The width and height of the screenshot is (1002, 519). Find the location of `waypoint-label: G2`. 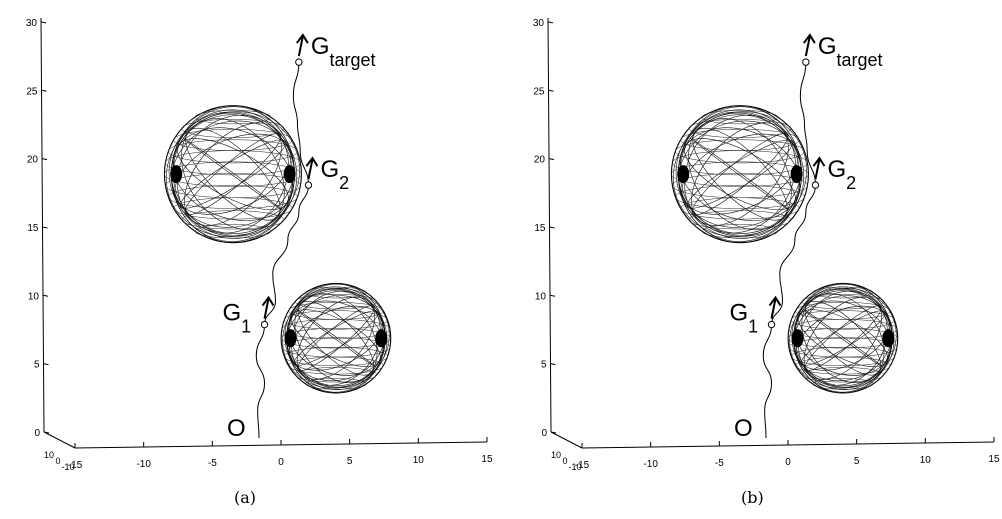

waypoint-label: G2 is located at coordinates (334, 174).